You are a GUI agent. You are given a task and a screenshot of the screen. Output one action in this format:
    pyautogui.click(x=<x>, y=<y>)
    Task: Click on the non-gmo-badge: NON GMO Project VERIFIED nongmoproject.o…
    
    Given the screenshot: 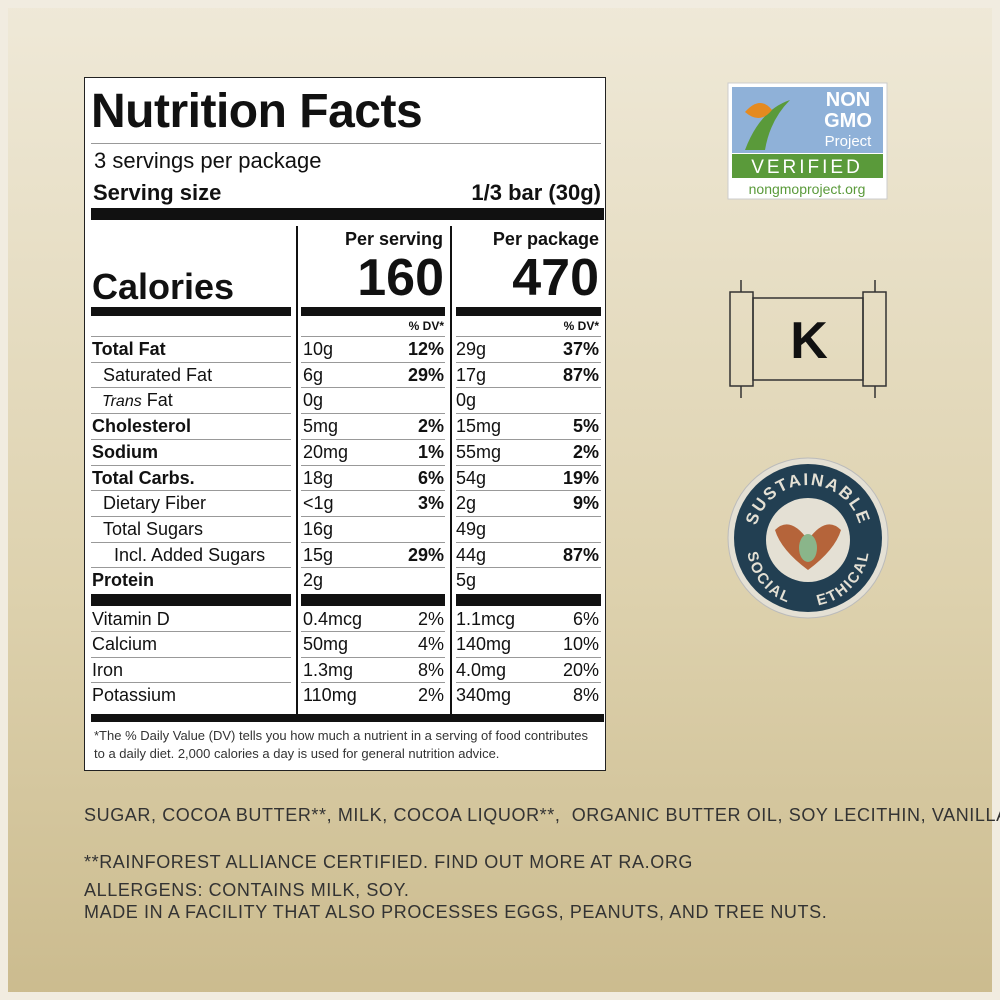 What is the action you would take?
    pyautogui.click(x=807, y=141)
    